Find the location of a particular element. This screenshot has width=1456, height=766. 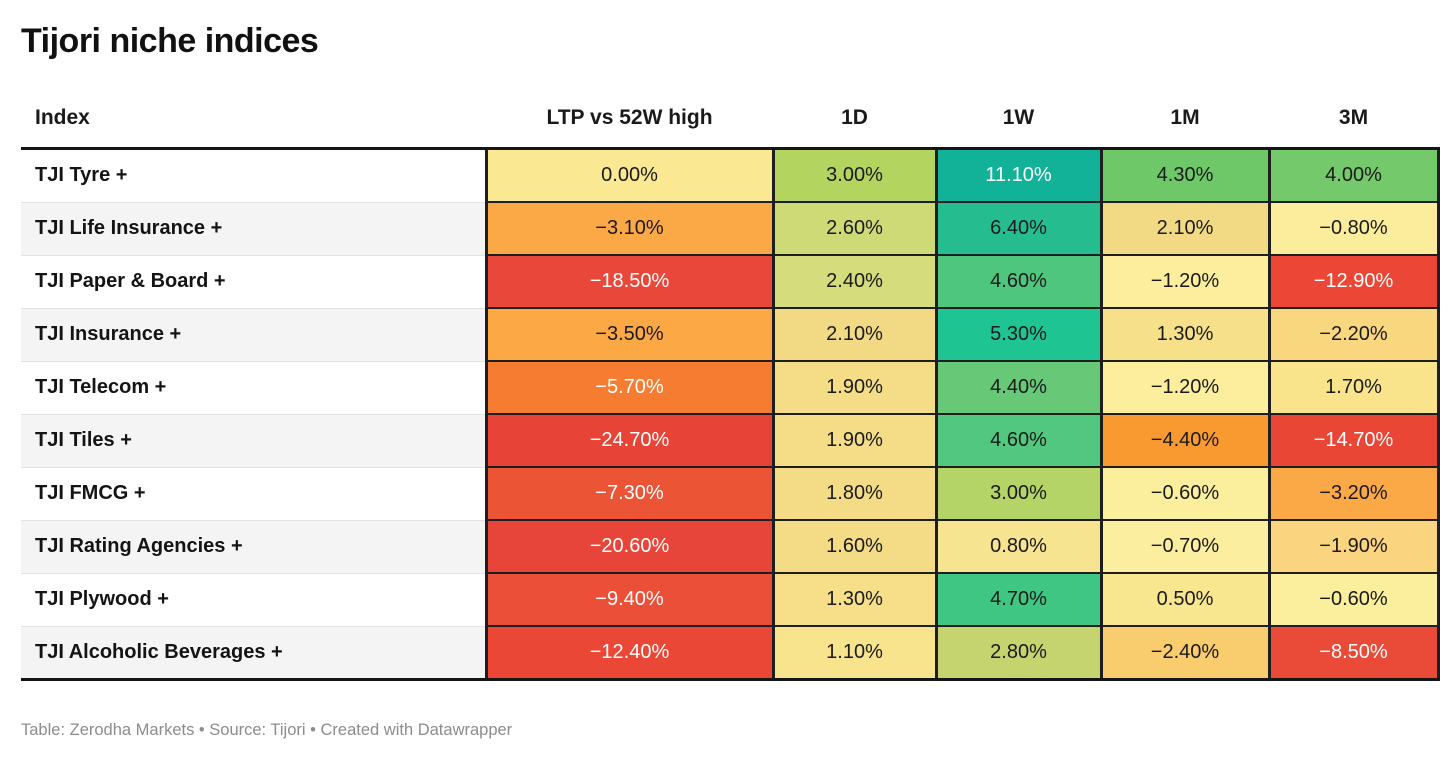

index-name-cell: TJI Alcoholic Beverages + is located at coordinates (254, 653).